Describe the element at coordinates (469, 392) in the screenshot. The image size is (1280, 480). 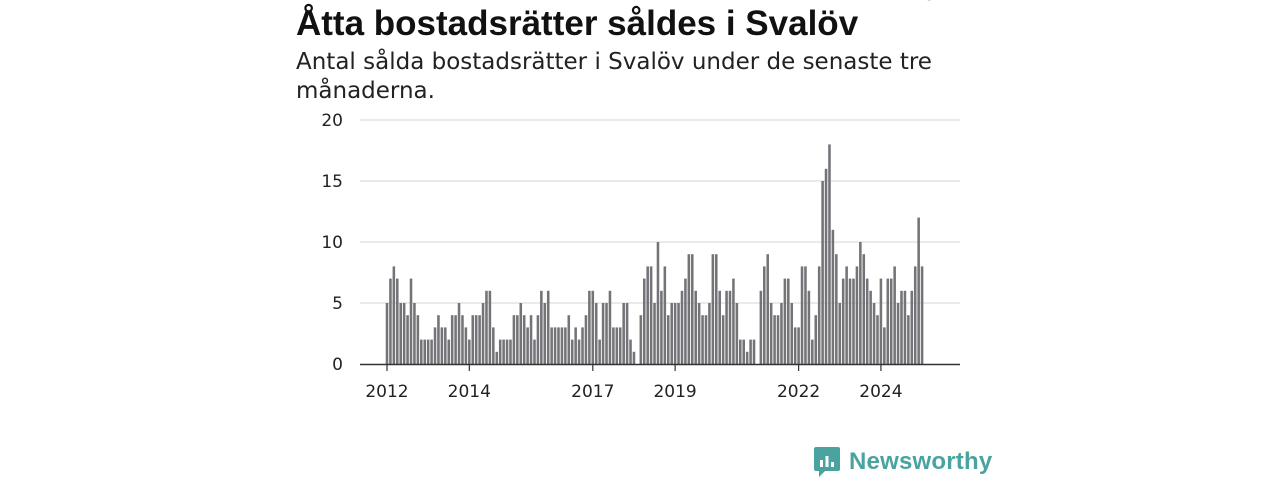
I see `x-tick-label: 2014` at that location.